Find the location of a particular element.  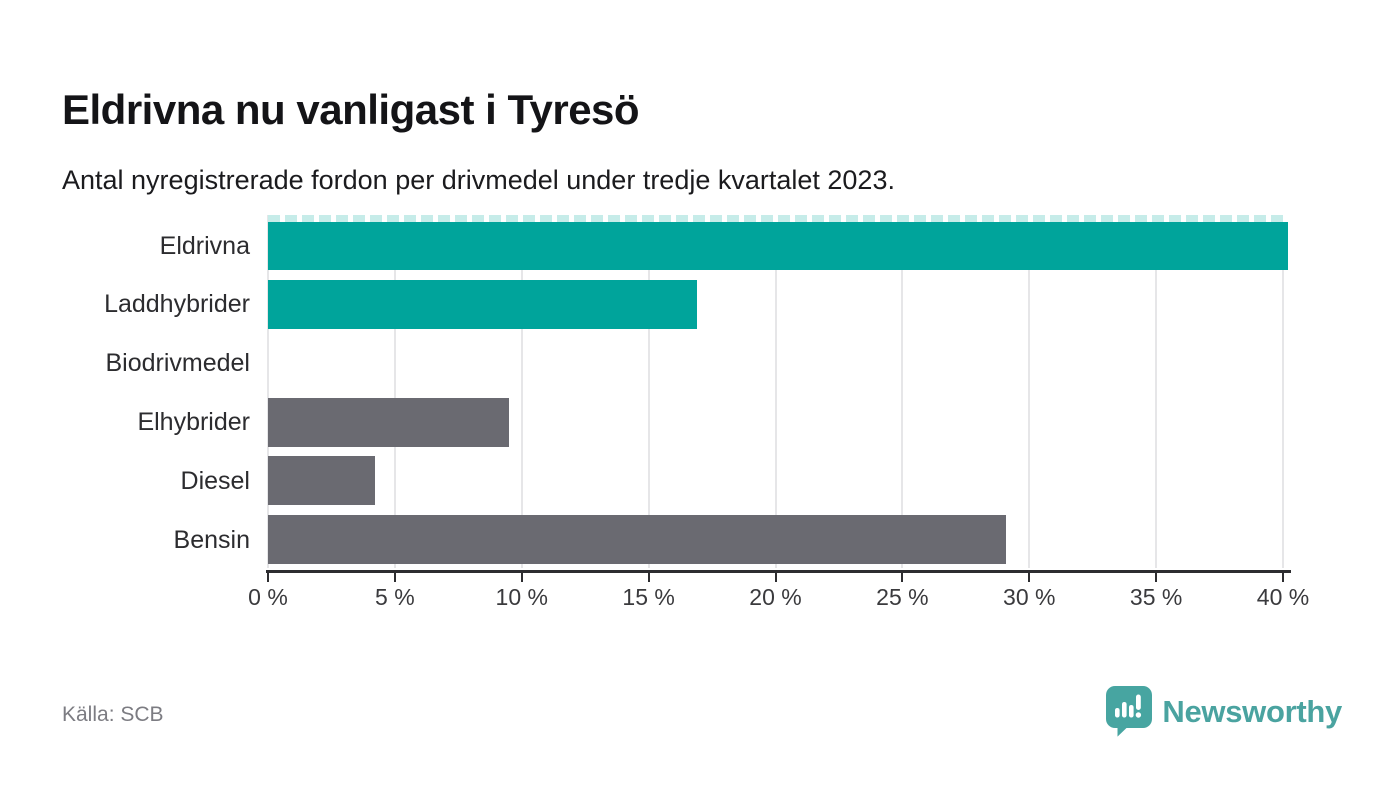

x-axis-tick-label-10: 10 % is located at coordinates (521, 597).